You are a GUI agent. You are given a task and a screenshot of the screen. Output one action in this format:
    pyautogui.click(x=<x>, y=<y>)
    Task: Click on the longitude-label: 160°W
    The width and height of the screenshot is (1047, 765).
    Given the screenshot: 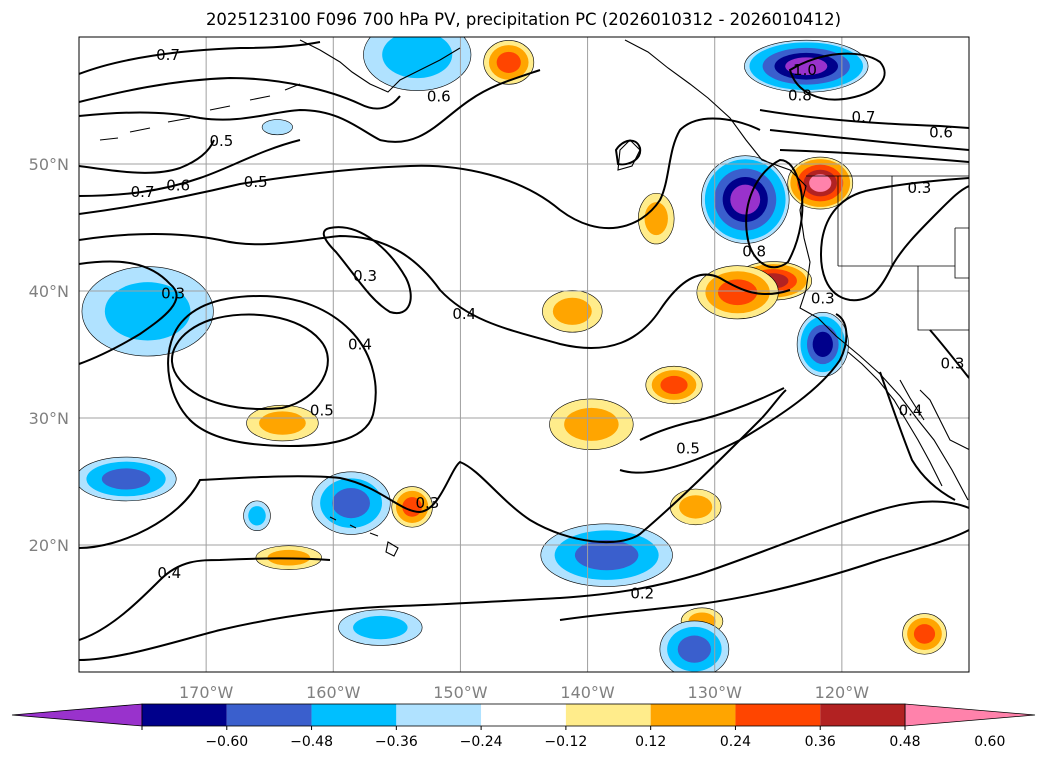 What is the action you would take?
    pyautogui.click(x=333, y=692)
    